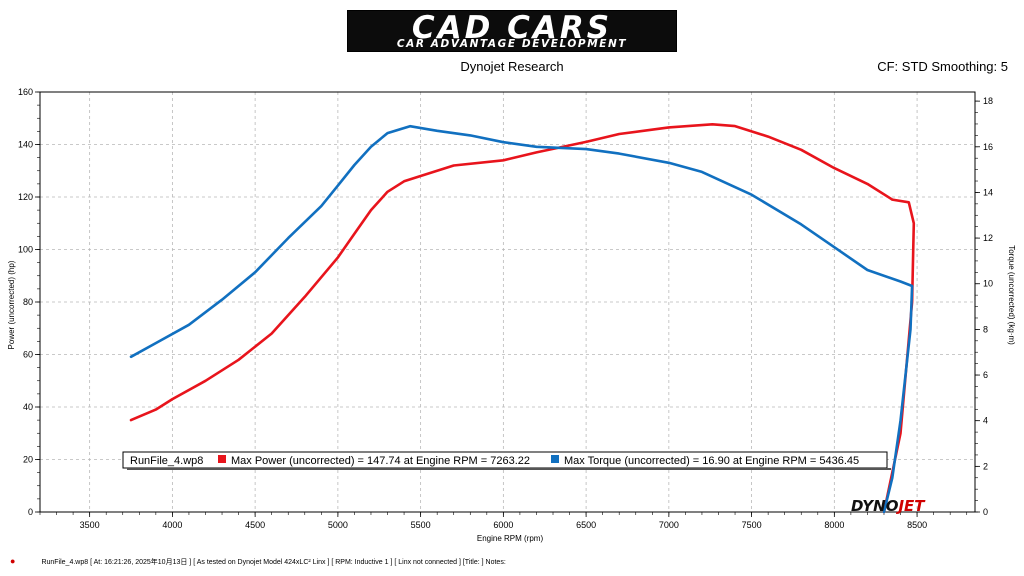 This screenshot has height=576, width=1024. I want to click on y2-tick-label: 6, so click(985, 375).